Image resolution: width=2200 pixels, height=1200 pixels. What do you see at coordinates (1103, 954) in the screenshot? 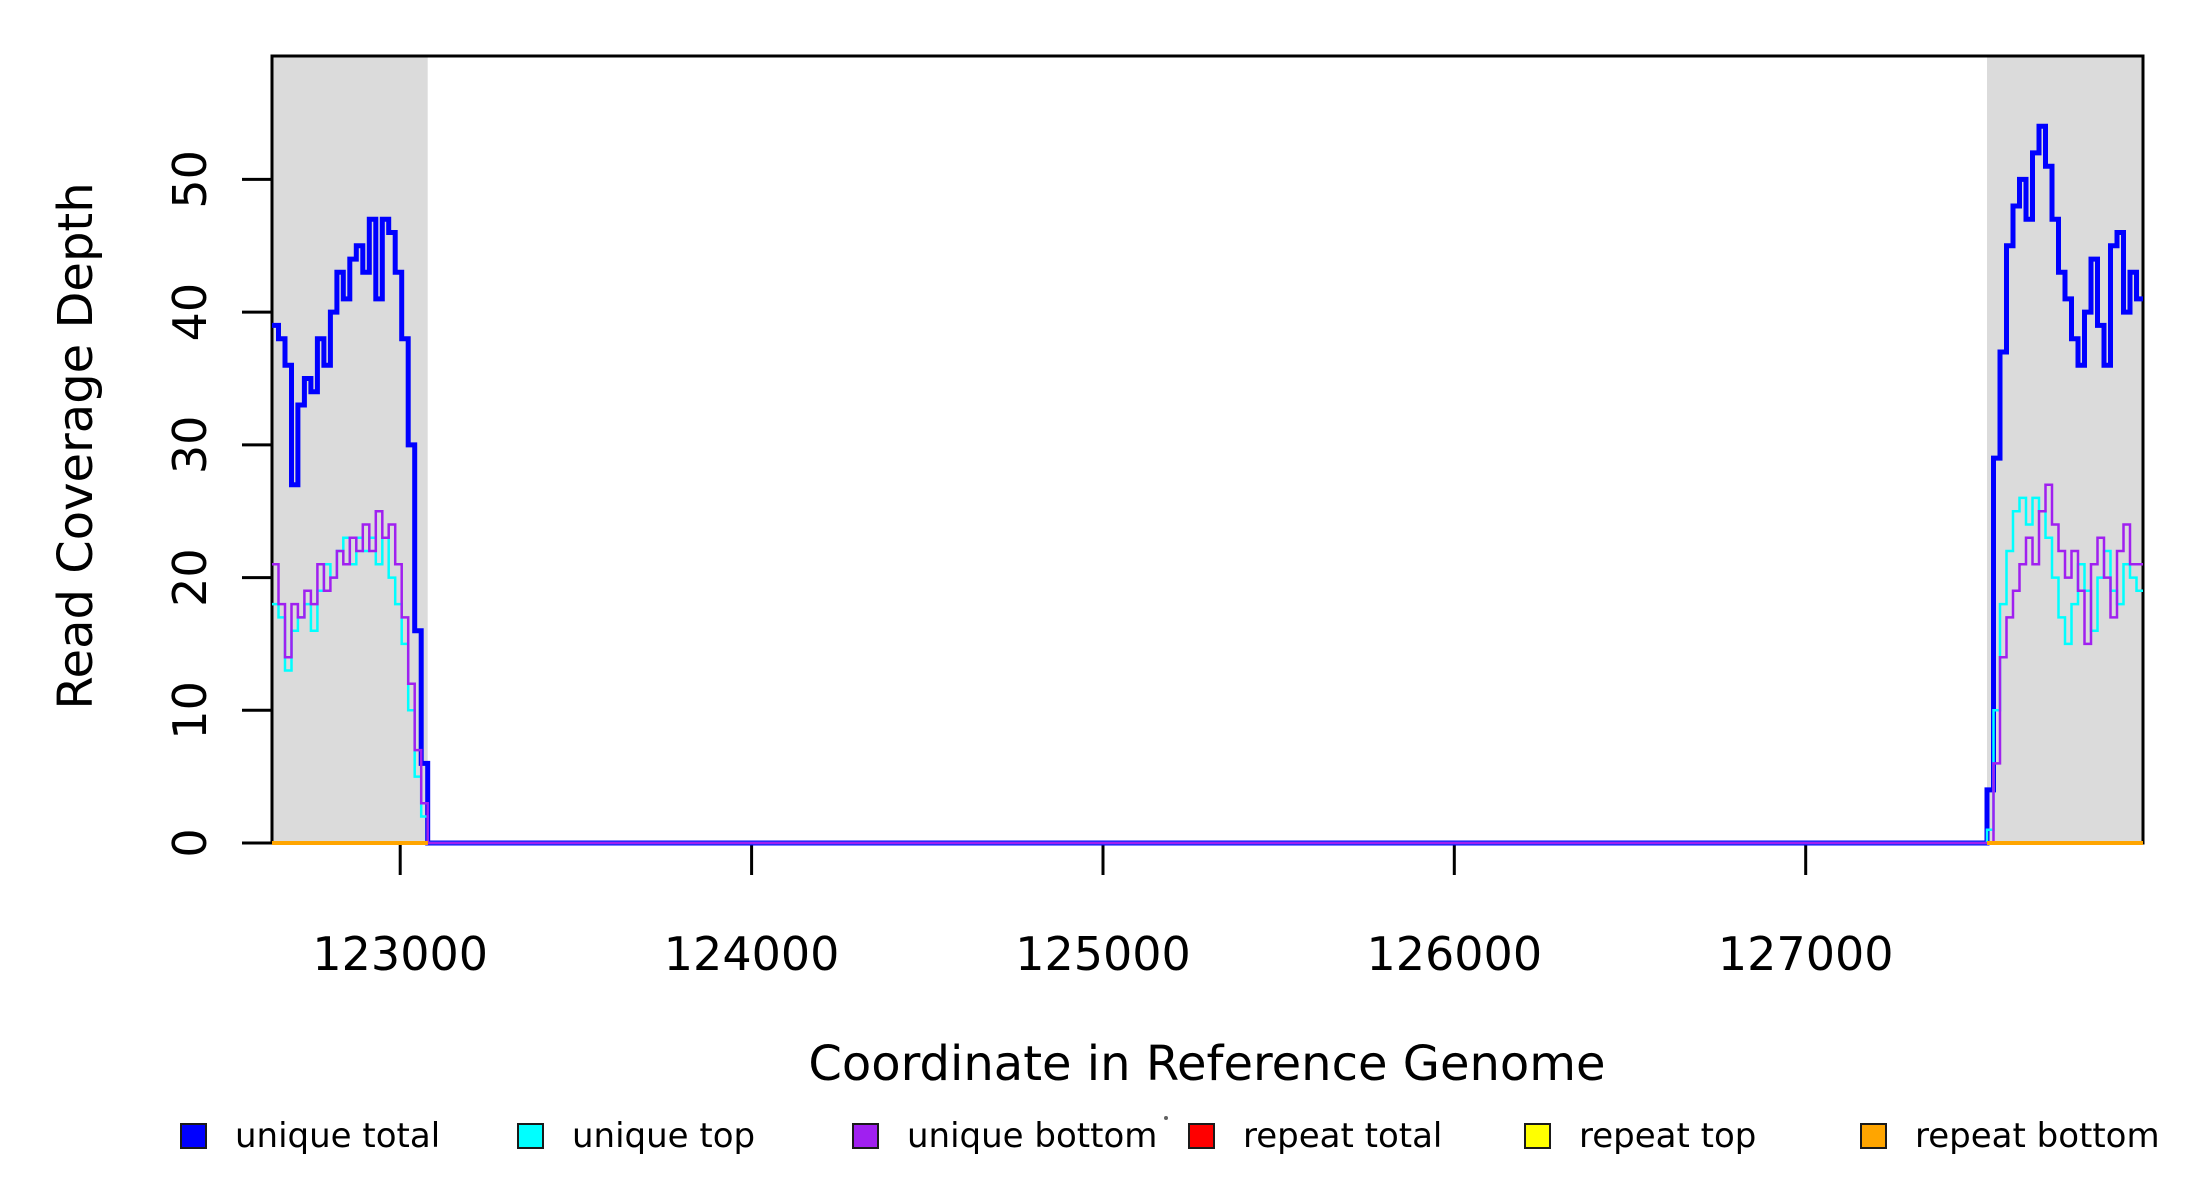
I see `x-tick-label: 125000` at bounding box center [1103, 954].